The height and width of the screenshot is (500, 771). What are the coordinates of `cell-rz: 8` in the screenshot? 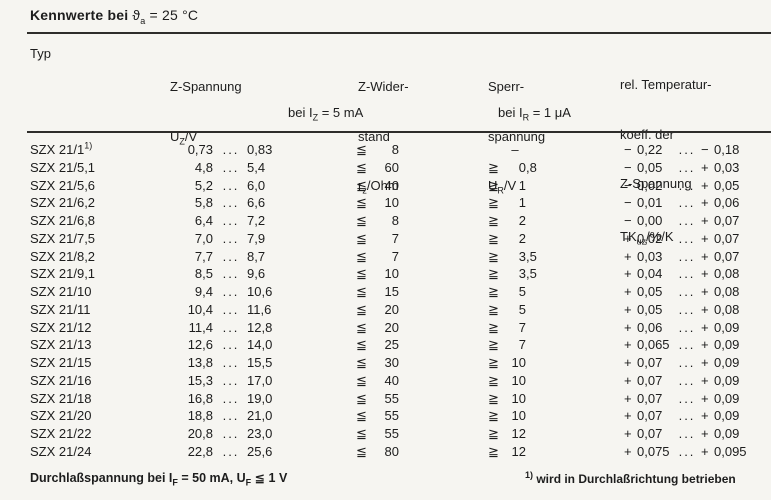 It's located at (395, 149).